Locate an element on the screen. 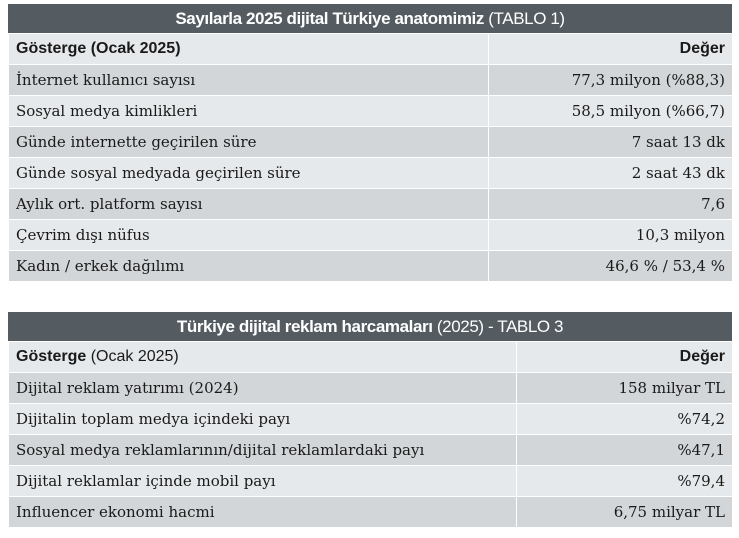 The width and height of the screenshot is (739, 538). row-value: 77,3 milyon (%88,3) is located at coordinates (610, 80).